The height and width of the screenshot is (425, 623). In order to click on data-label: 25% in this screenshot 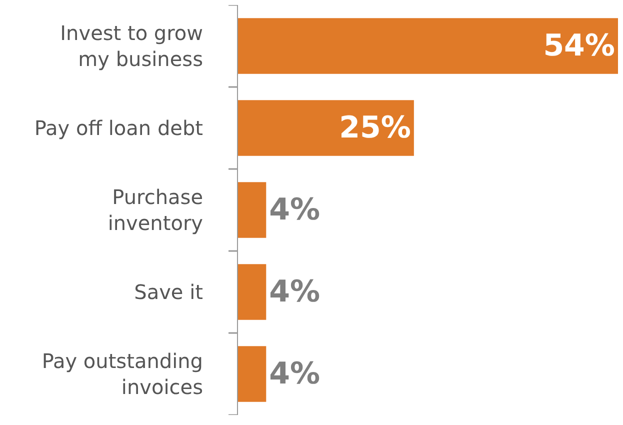, I will do `click(375, 128)`.